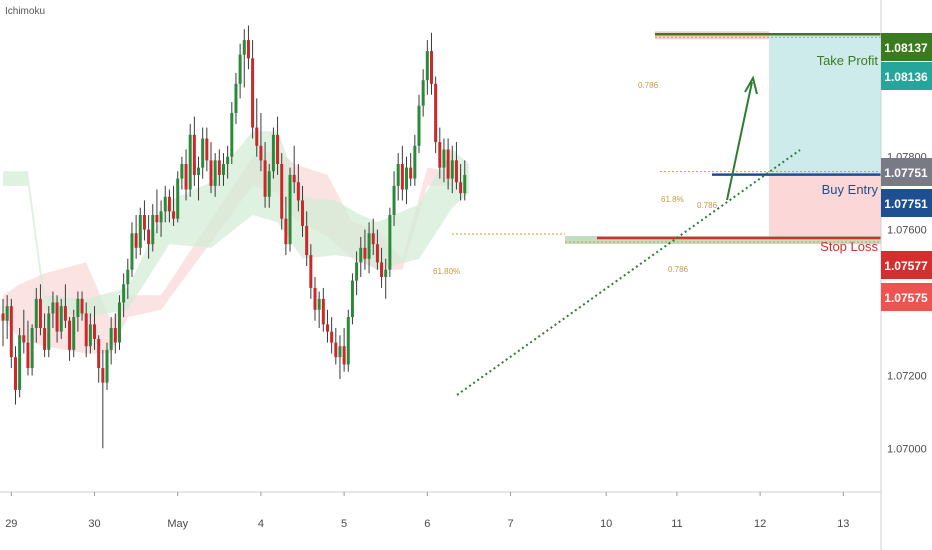 The height and width of the screenshot is (550, 932). I want to click on reward-zone, so click(825, 104).